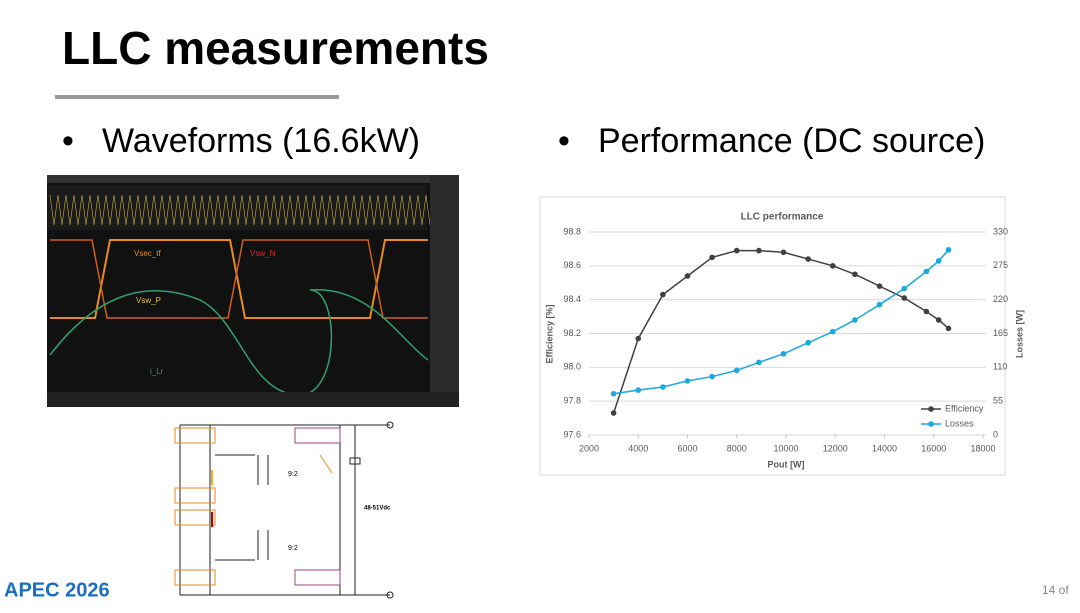 The height and width of the screenshot is (613, 1080). What do you see at coordinates (572, 231) in the screenshot?
I see `y-tick-label: 98.8` at bounding box center [572, 231].